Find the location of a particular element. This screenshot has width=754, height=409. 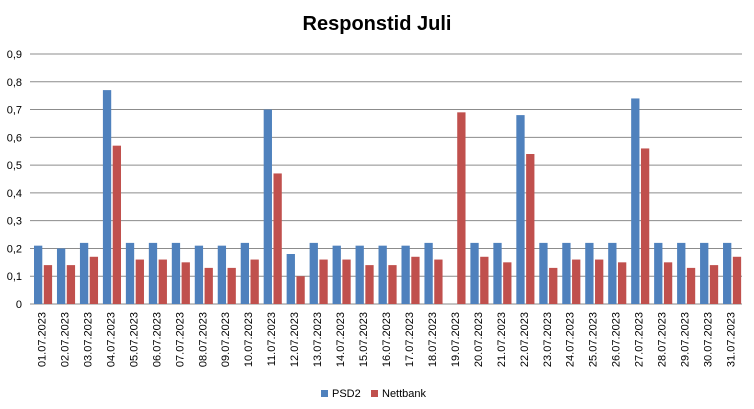

x-tick-label: 24.07.2023 is located at coordinates (571, 339).